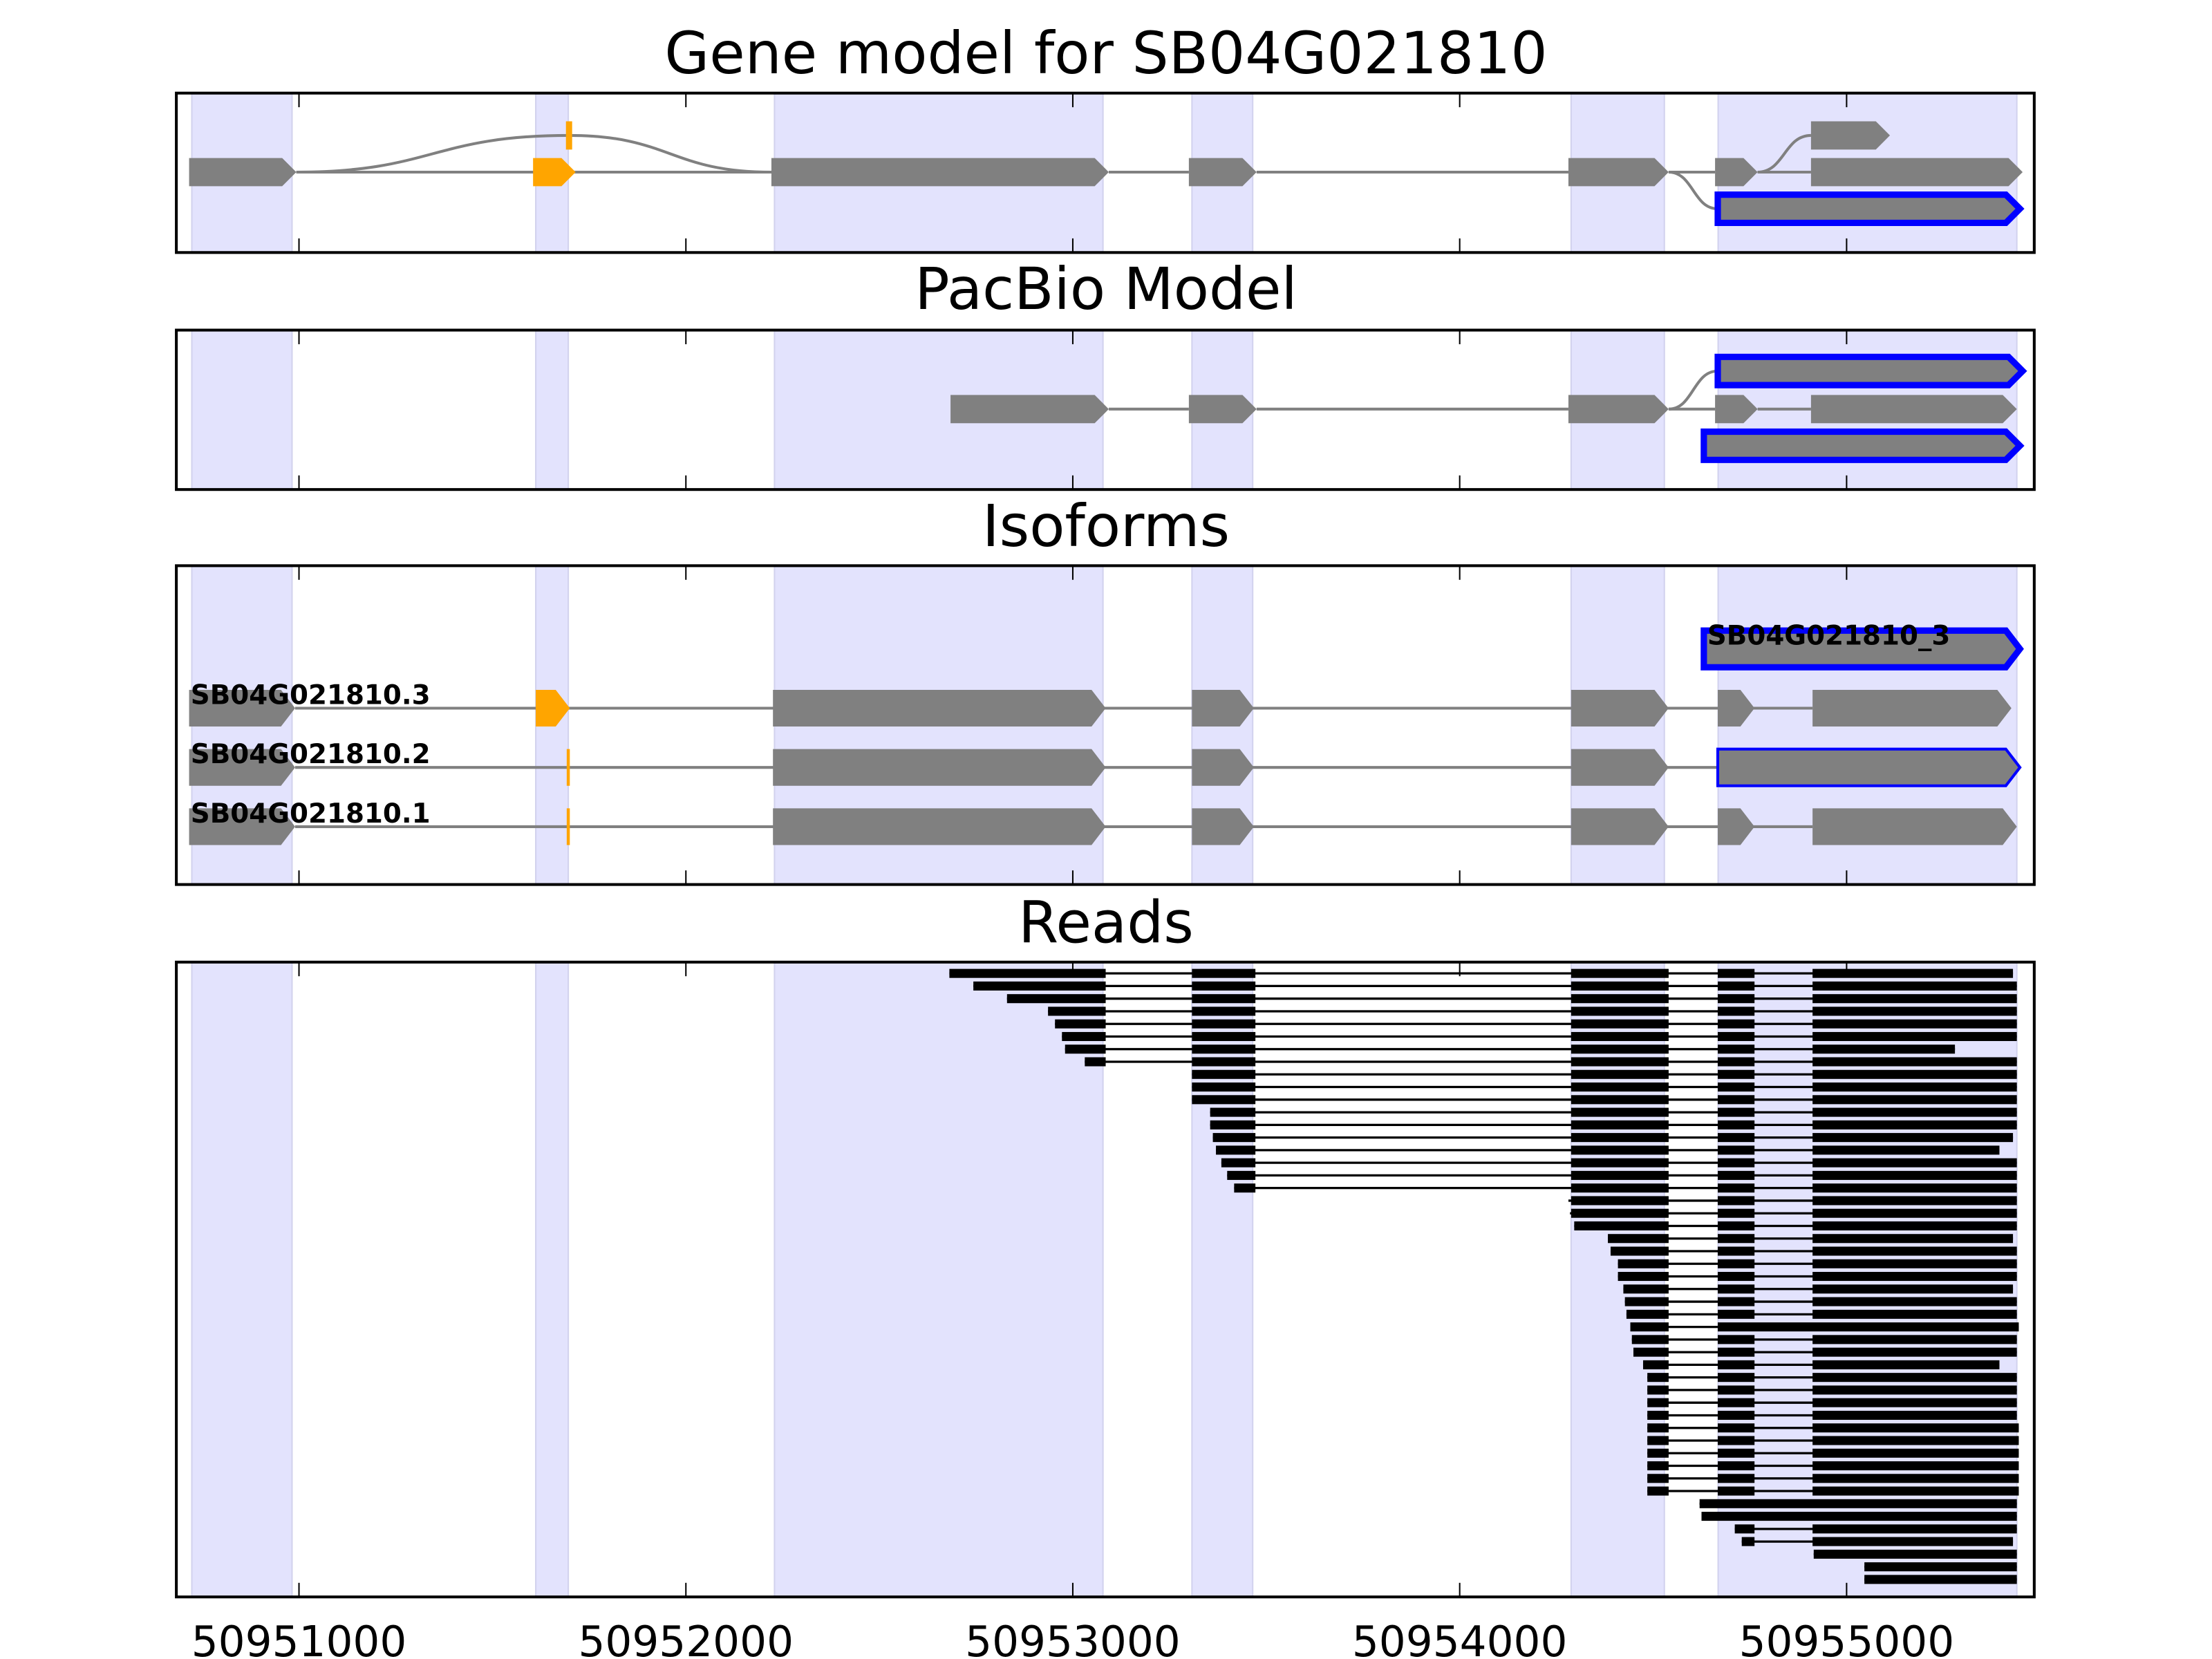  What do you see at coordinates (686, 1638) in the screenshot?
I see `x-tick-label: 50952000` at bounding box center [686, 1638].